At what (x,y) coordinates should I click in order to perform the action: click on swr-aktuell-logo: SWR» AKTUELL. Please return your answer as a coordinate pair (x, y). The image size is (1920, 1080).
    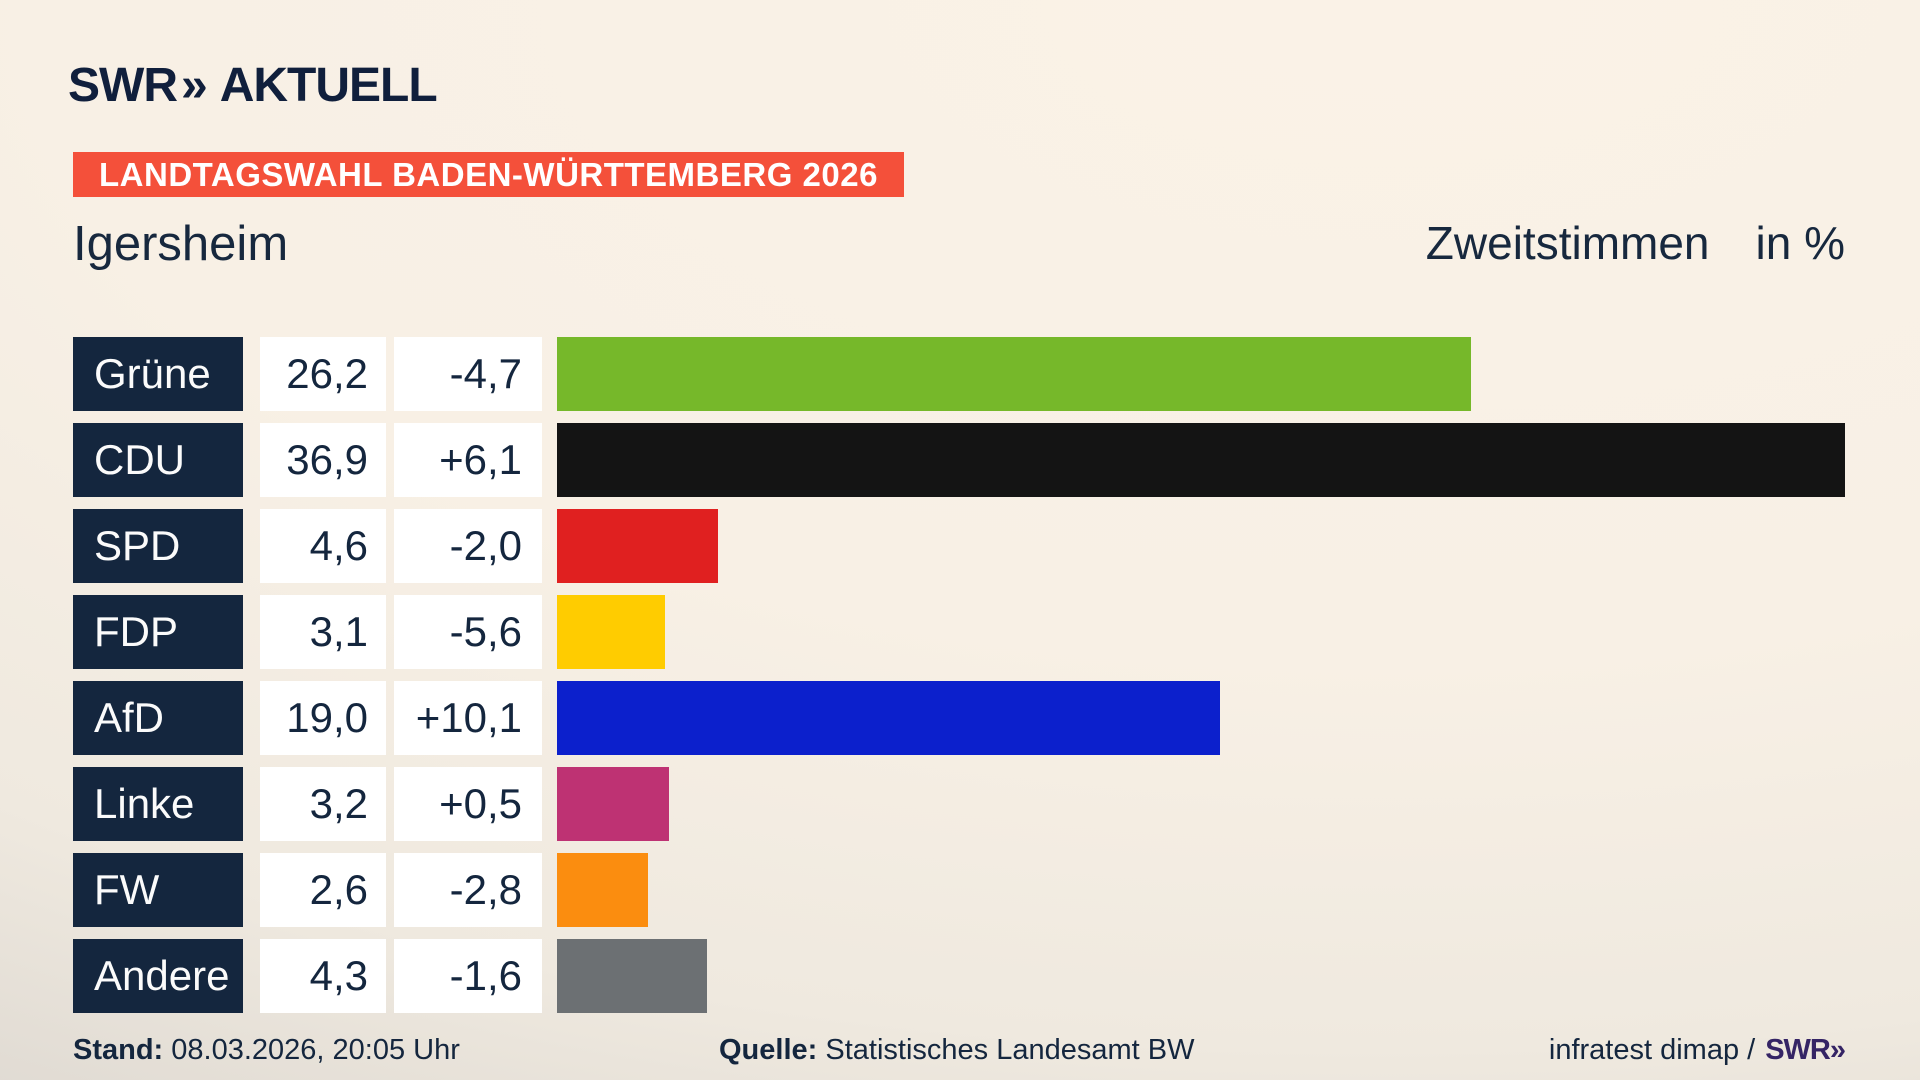
    Looking at the image, I should click on (253, 85).